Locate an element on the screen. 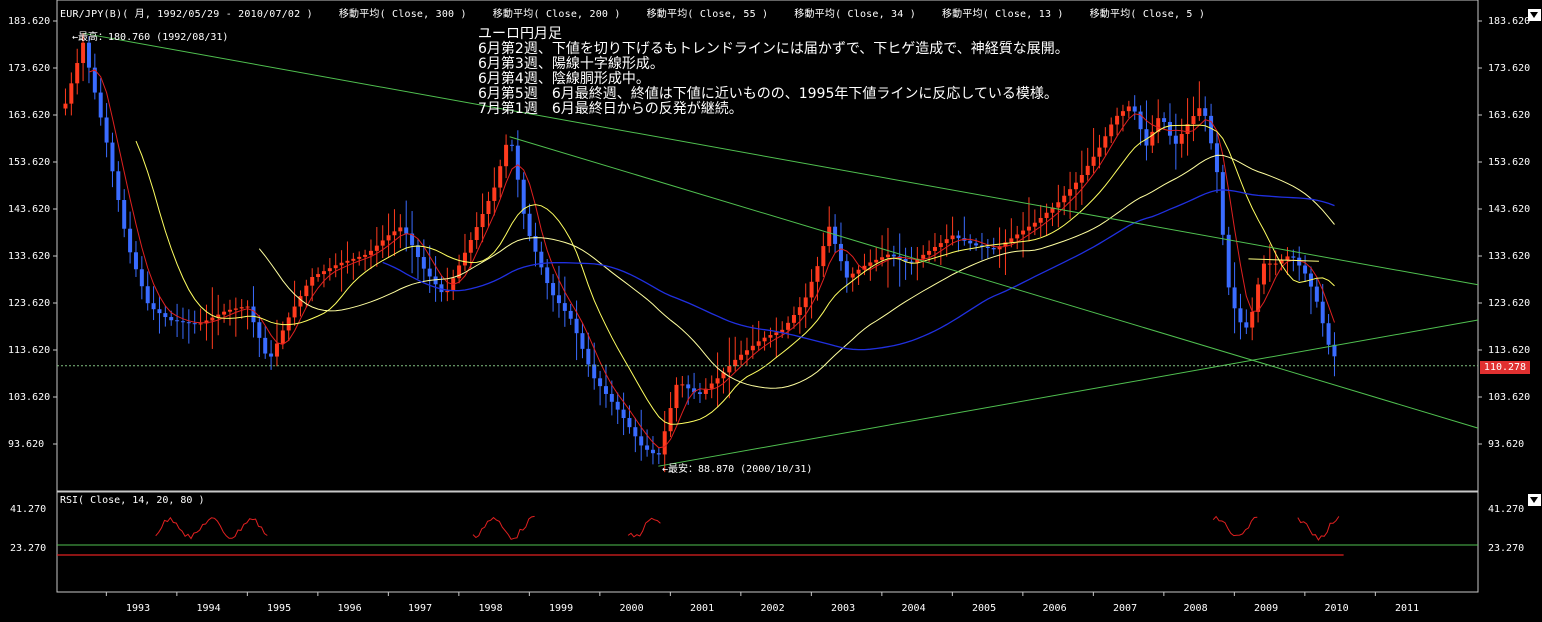  x-tick-label: 2011 is located at coordinates (1407, 608).